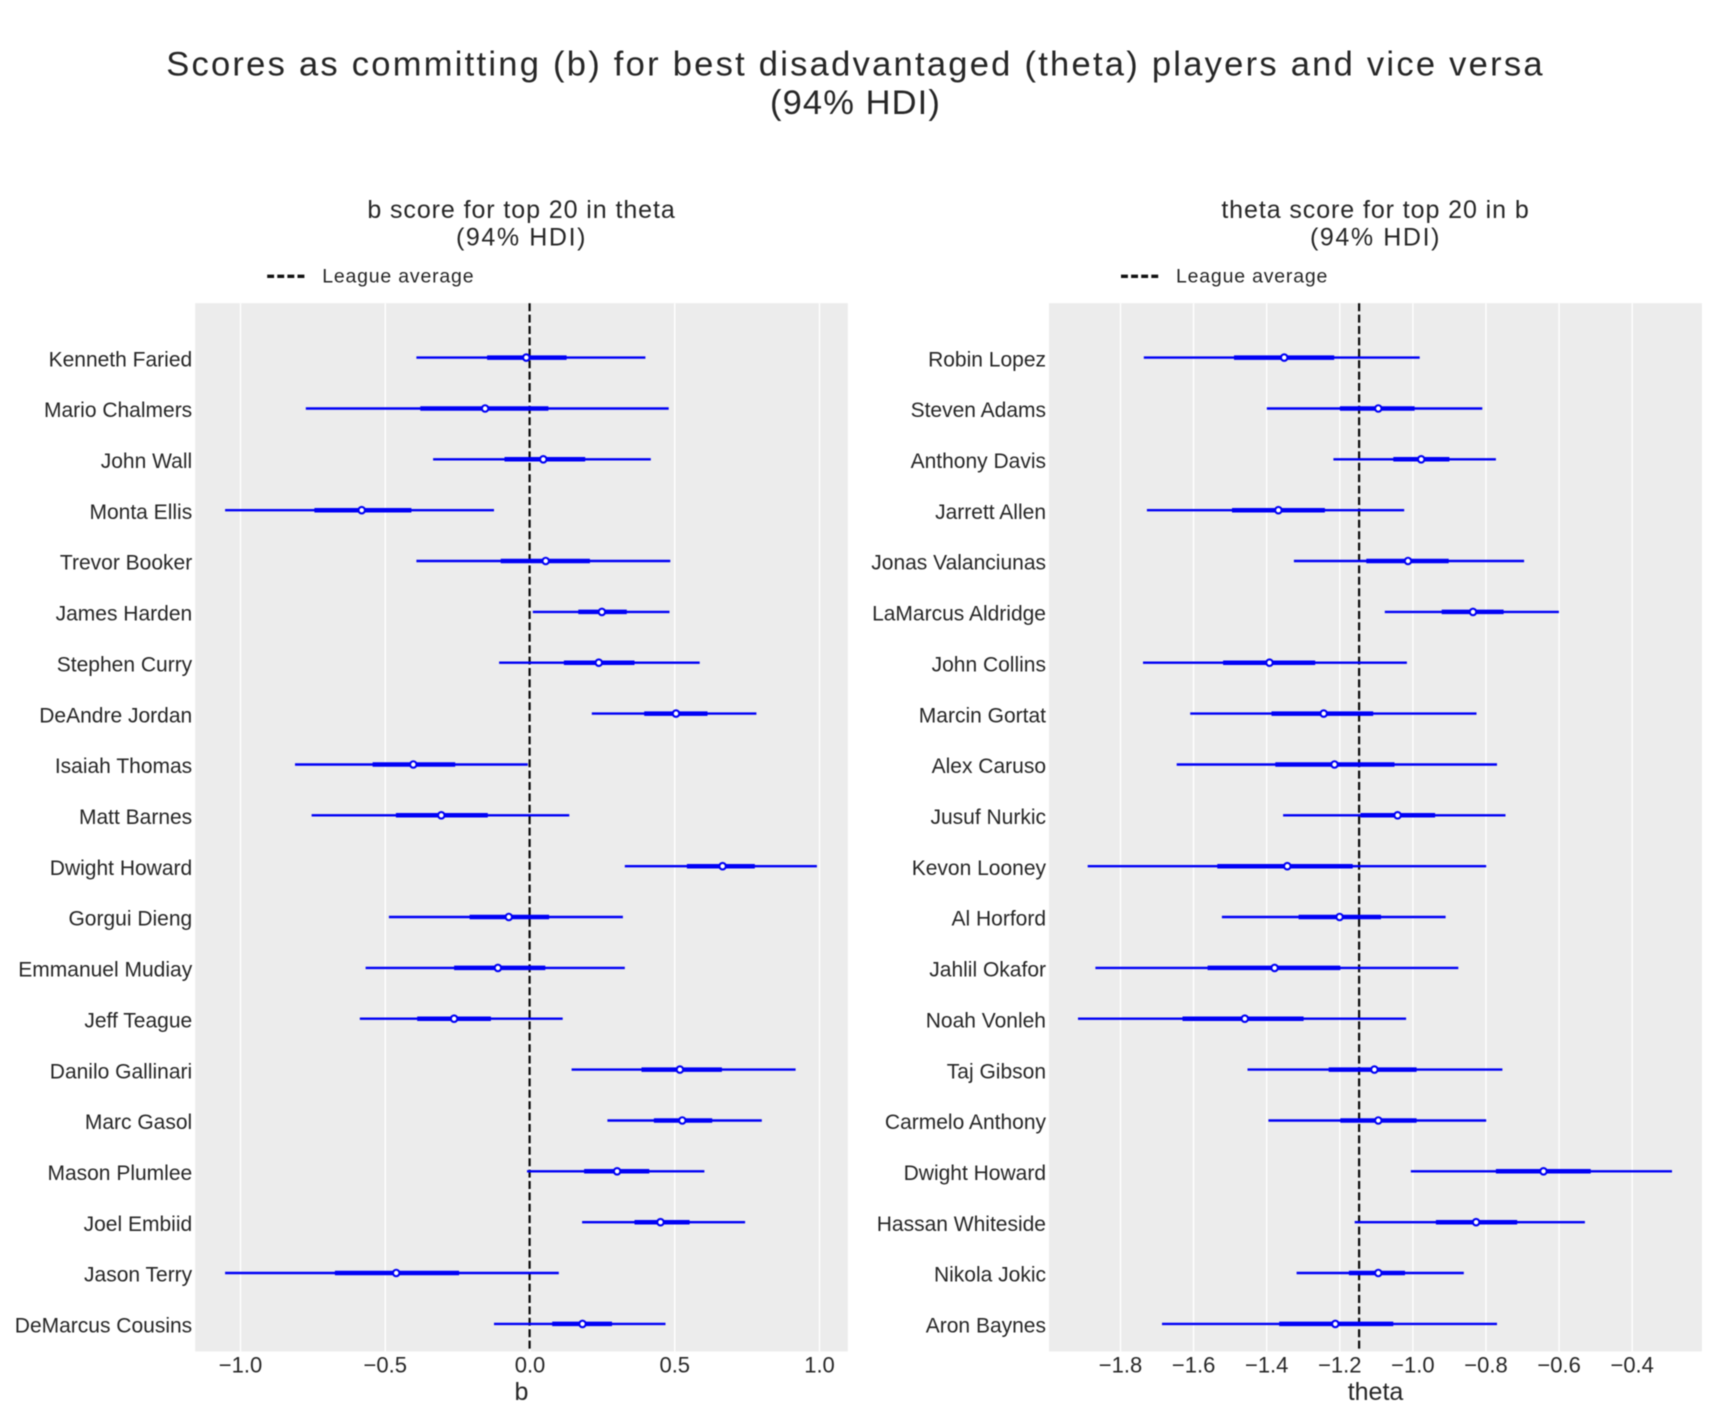 Image resolution: width=1711 pixels, height=1411 pixels. Describe the element at coordinates (118, 410) in the screenshot. I see `svg-text: Mario Chalmers` at that location.